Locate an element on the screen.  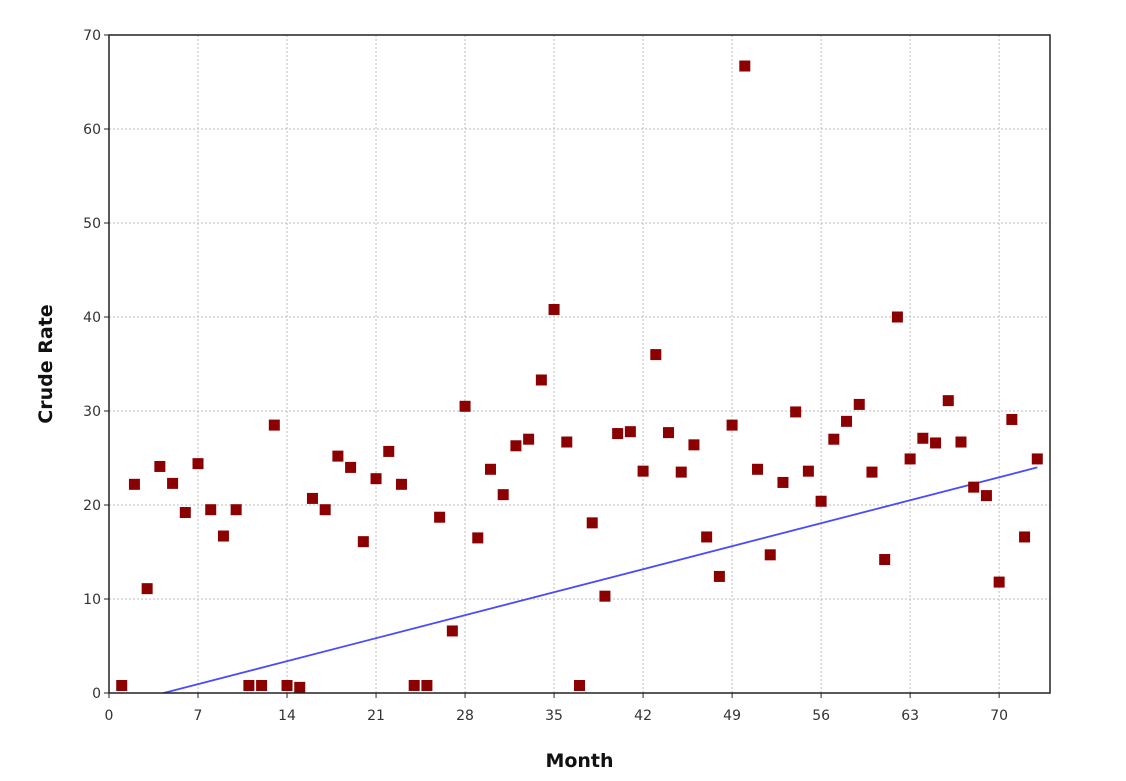
x-axis-ticks: 0 7 14 21 28 35 42 49 56 63 70 is located at coordinates (556, 708).